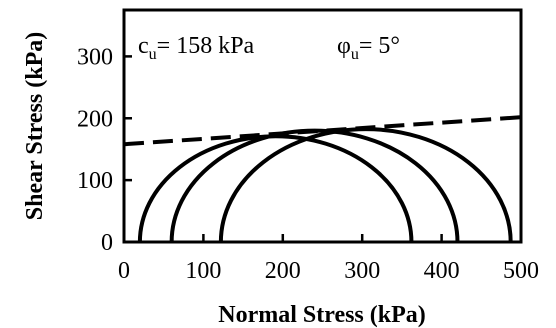 This screenshot has width=556, height=328. I want to click on cu-subscript: u, so click(153, 54).